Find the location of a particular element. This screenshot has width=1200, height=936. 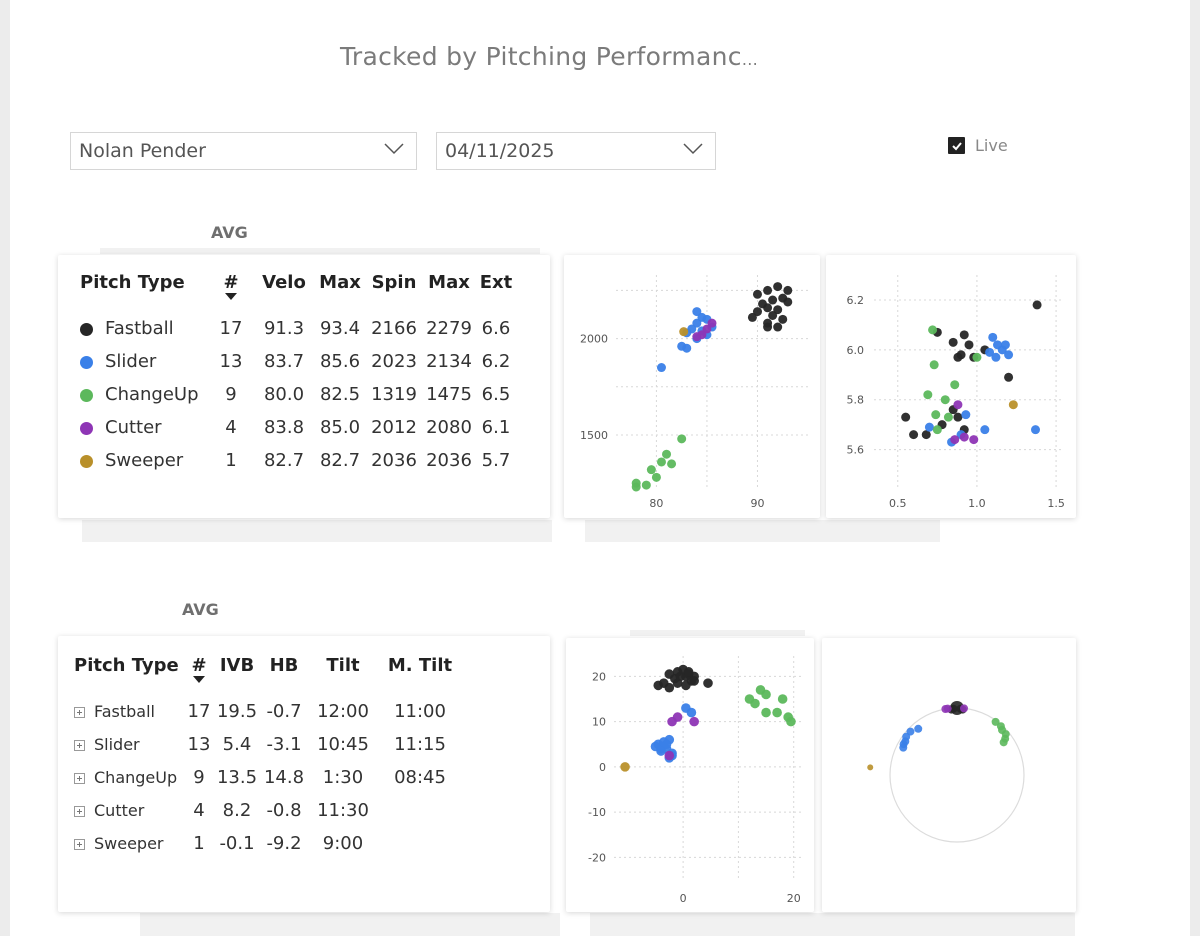

table-row: Cutter 4 8.2 -0.8 11:30 is located at coordinates (268, 810).